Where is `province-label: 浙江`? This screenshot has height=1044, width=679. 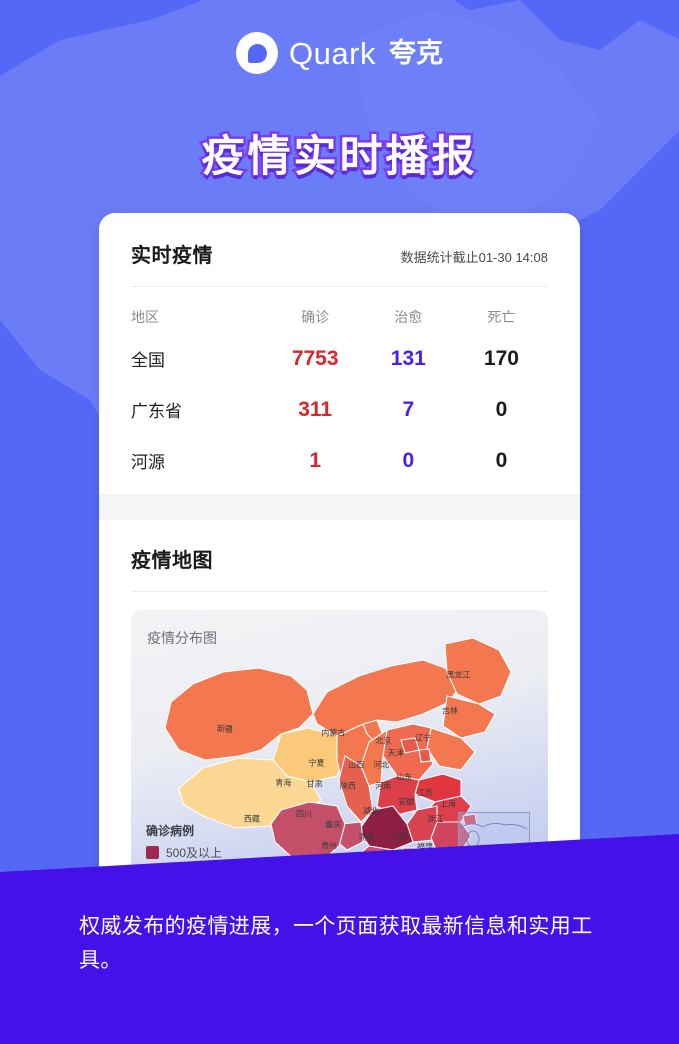 province-label: 浙江 is located at coordinates (435, 818).